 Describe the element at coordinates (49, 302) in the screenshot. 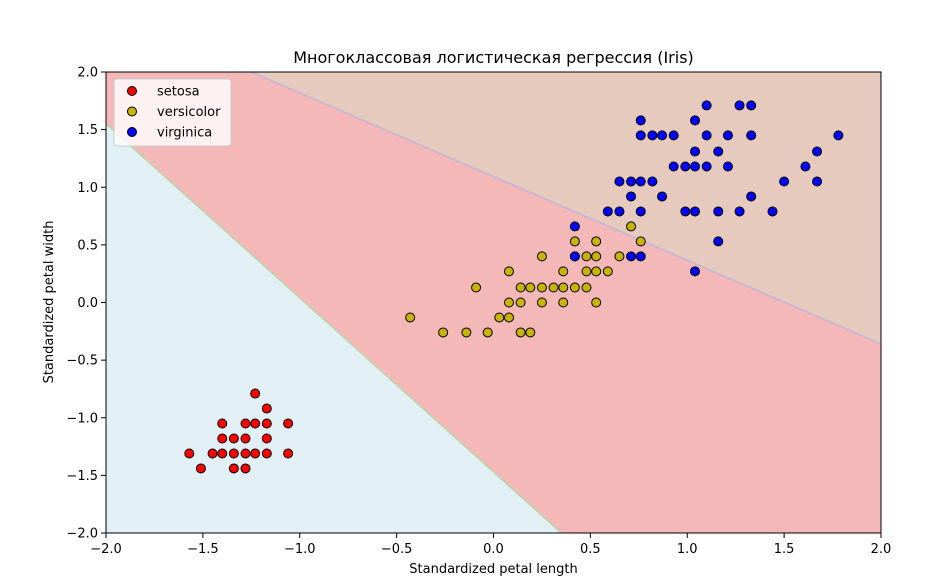

I see `y-axis-label: Standardized petal width` at that location.